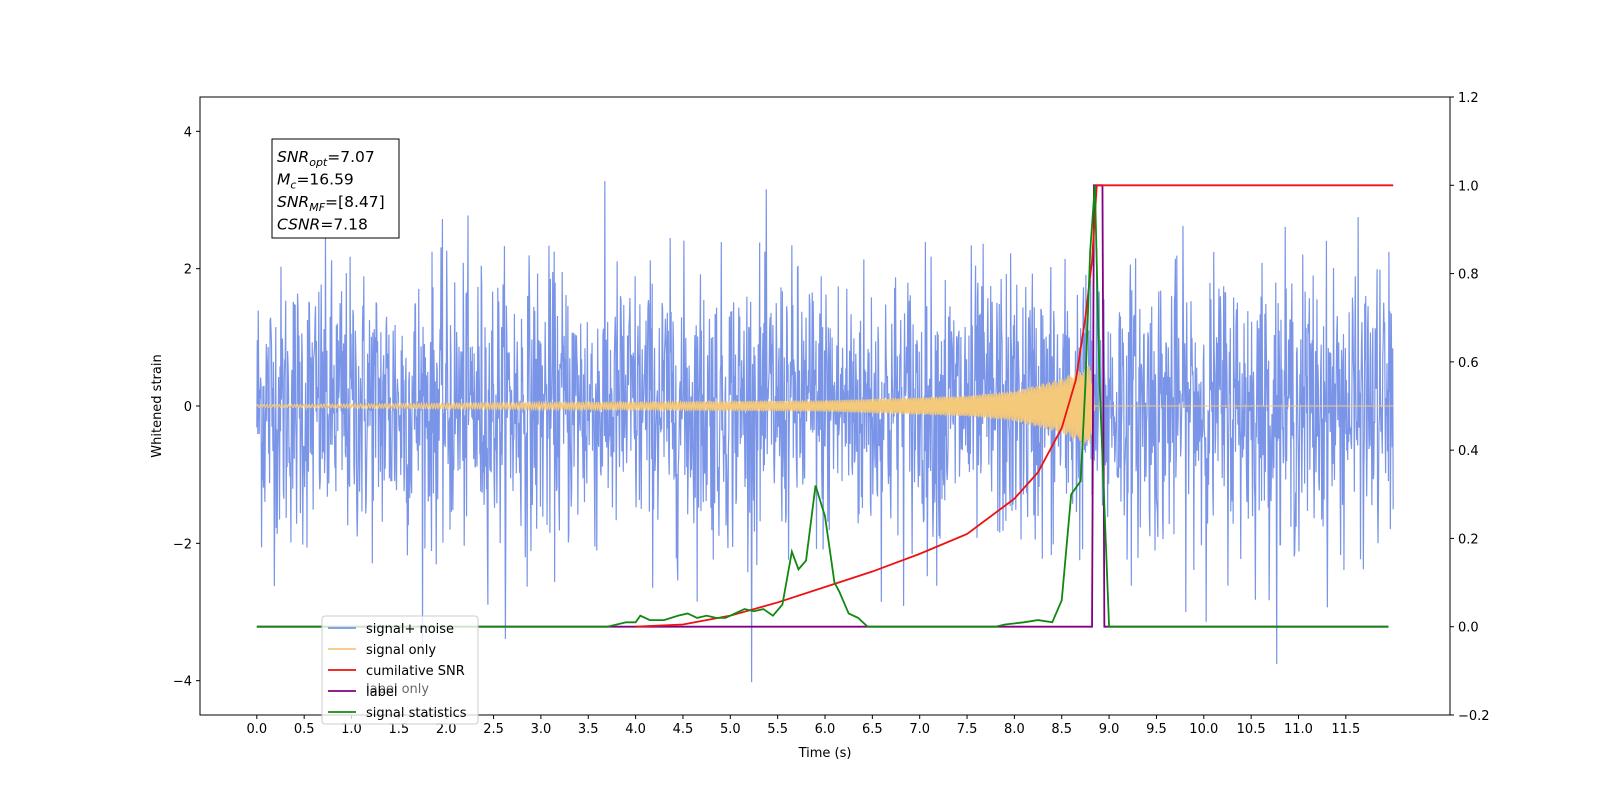 This screenshot has height=800, width=1600. What do you see at coordinates (683, 729) in the screenshot?
I see `x-tick-label: 4.5` at bounding box center [683, 729].